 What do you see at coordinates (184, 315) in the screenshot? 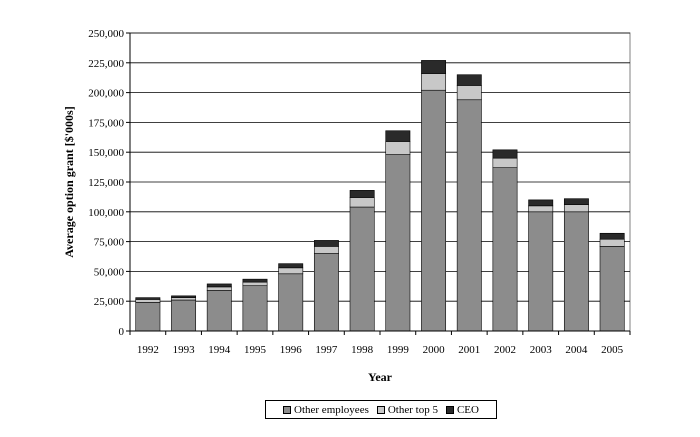
I see `bar-other-employees-1993` at bounding box center [184, 315].